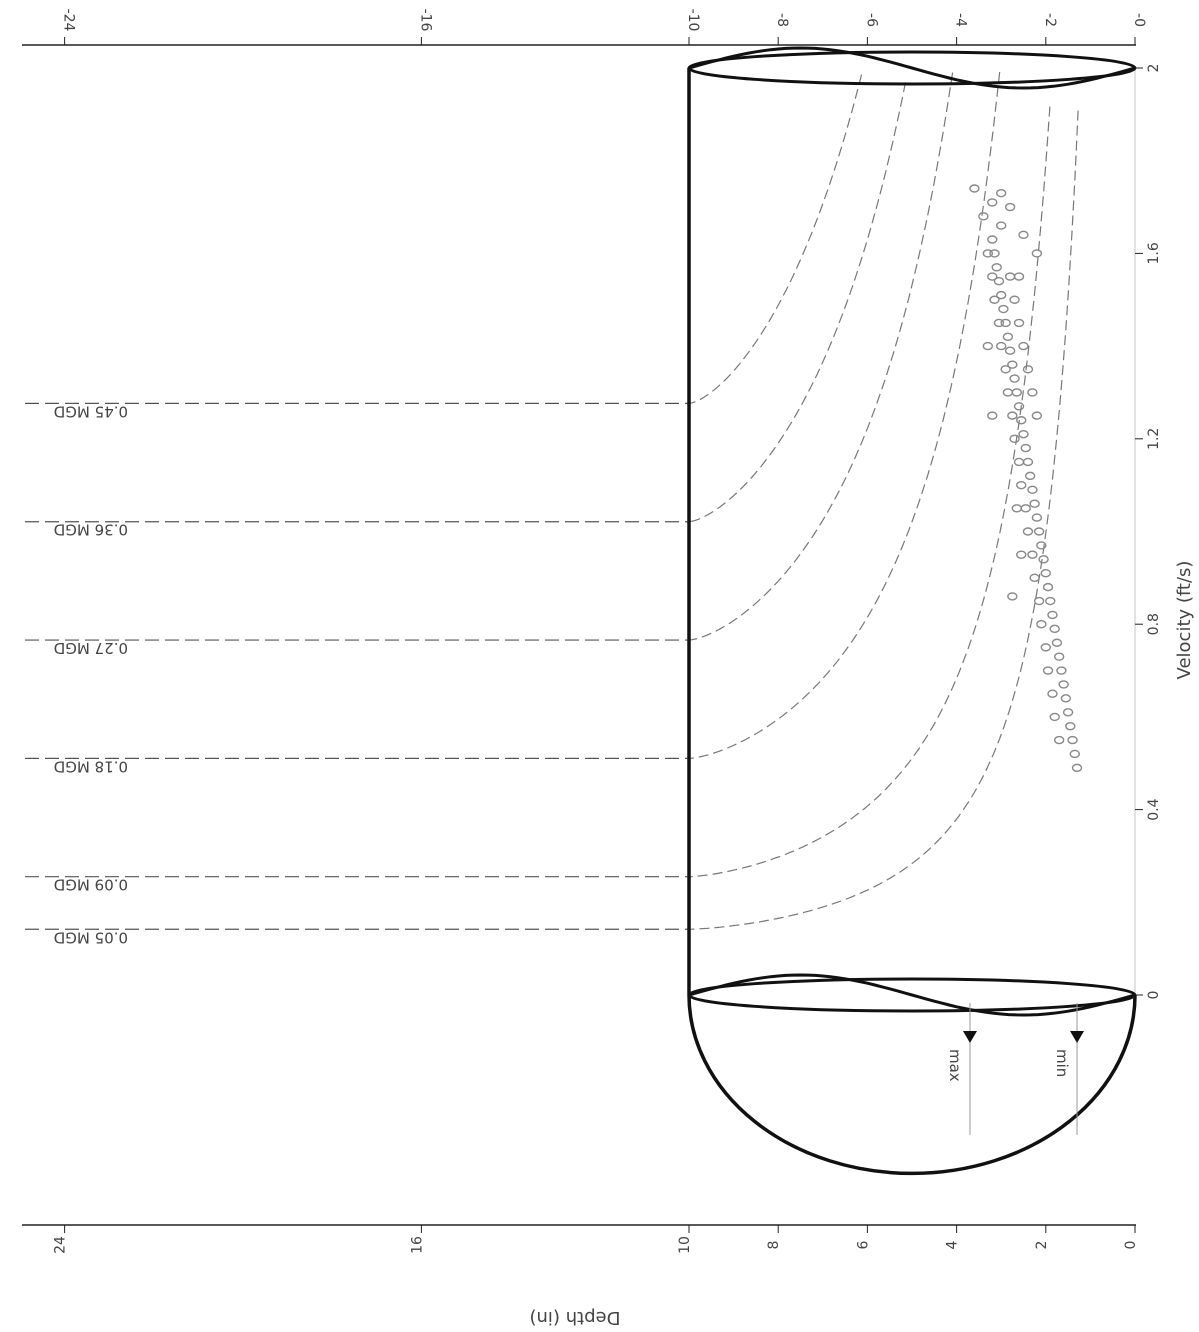 This screenshot has width=1199, height=1332. I want to click on depth-marker-label: min, so click(1062, 1063).